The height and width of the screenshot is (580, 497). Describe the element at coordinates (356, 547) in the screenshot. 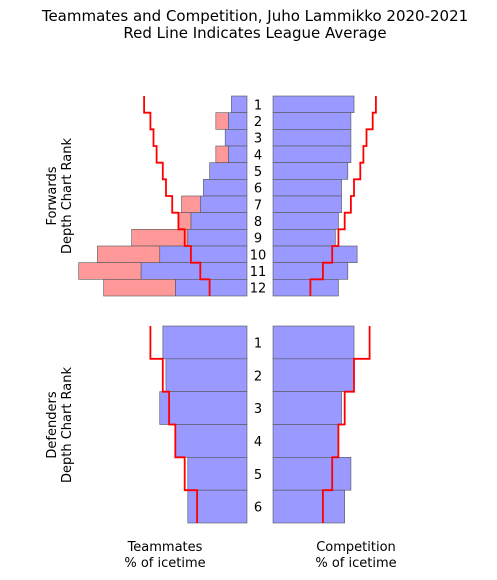

I see `competition-xlabel-line1: Competition` at that location.